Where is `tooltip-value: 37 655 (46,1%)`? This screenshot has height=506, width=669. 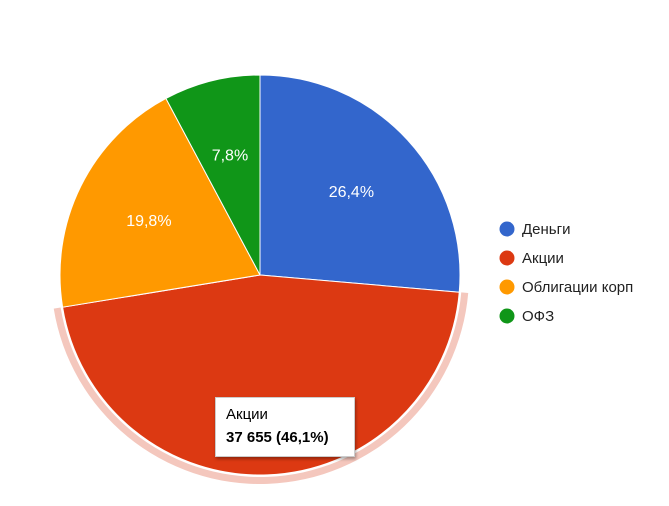
tooltip-value: 37 655 (46,1%) is located at coordinates (277, 437).